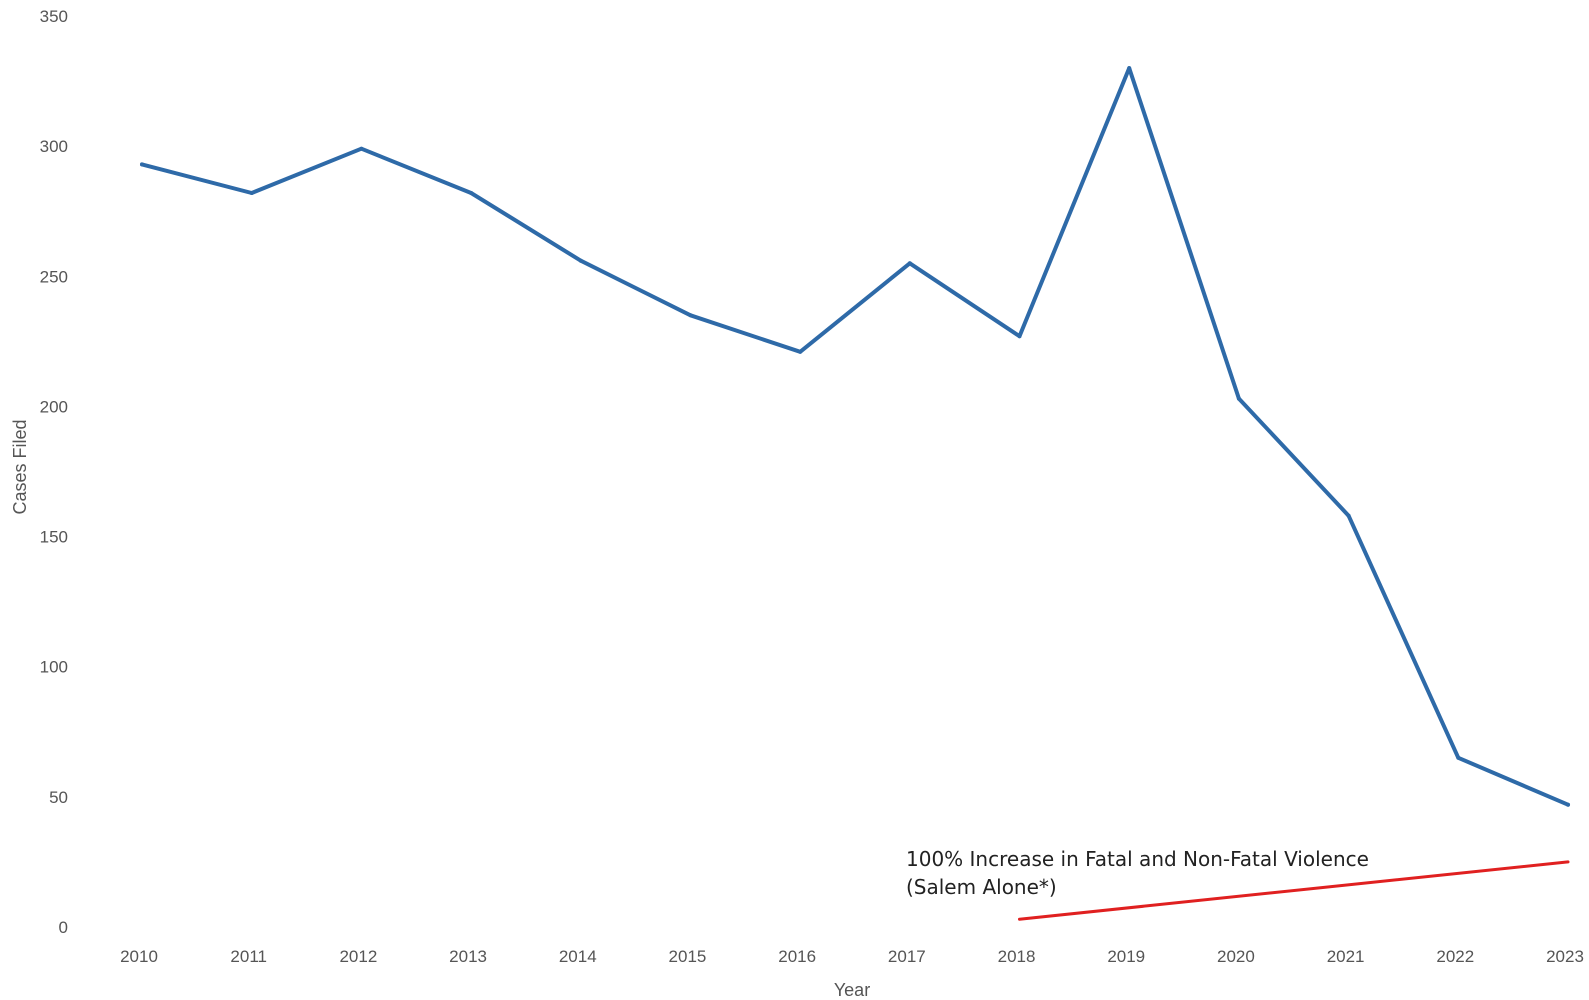 The height and width of the screenshot is (1000, 1589). Describe the element at coordinates (248, 956) in the screenshot. I see `x-tick-label: 2011` at that location.